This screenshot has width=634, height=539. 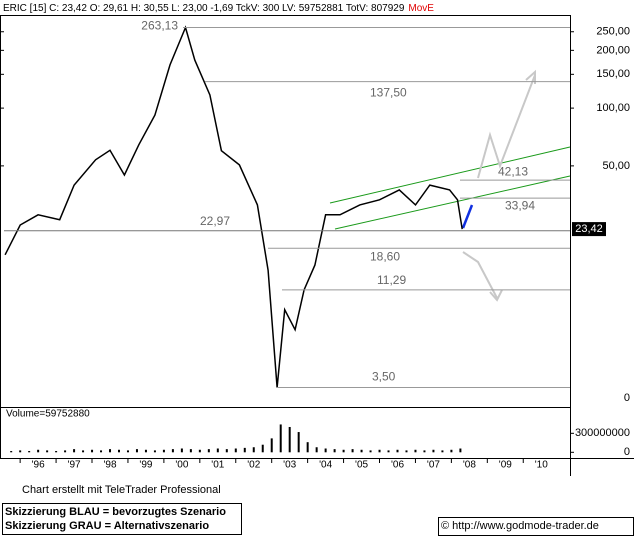 What do you see at coordinates (627, 452) in the screenshot?
I see `volume-y-tick-label: 0` at bounding box center [627, 452].